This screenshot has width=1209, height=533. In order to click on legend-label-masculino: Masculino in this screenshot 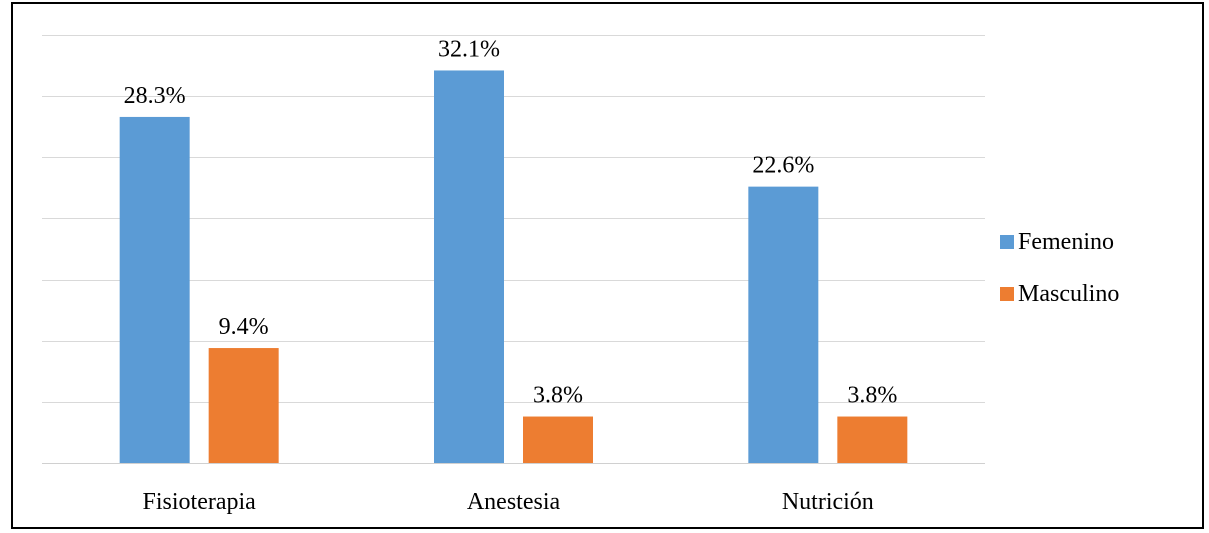, I will do `click(1068, 294)`.